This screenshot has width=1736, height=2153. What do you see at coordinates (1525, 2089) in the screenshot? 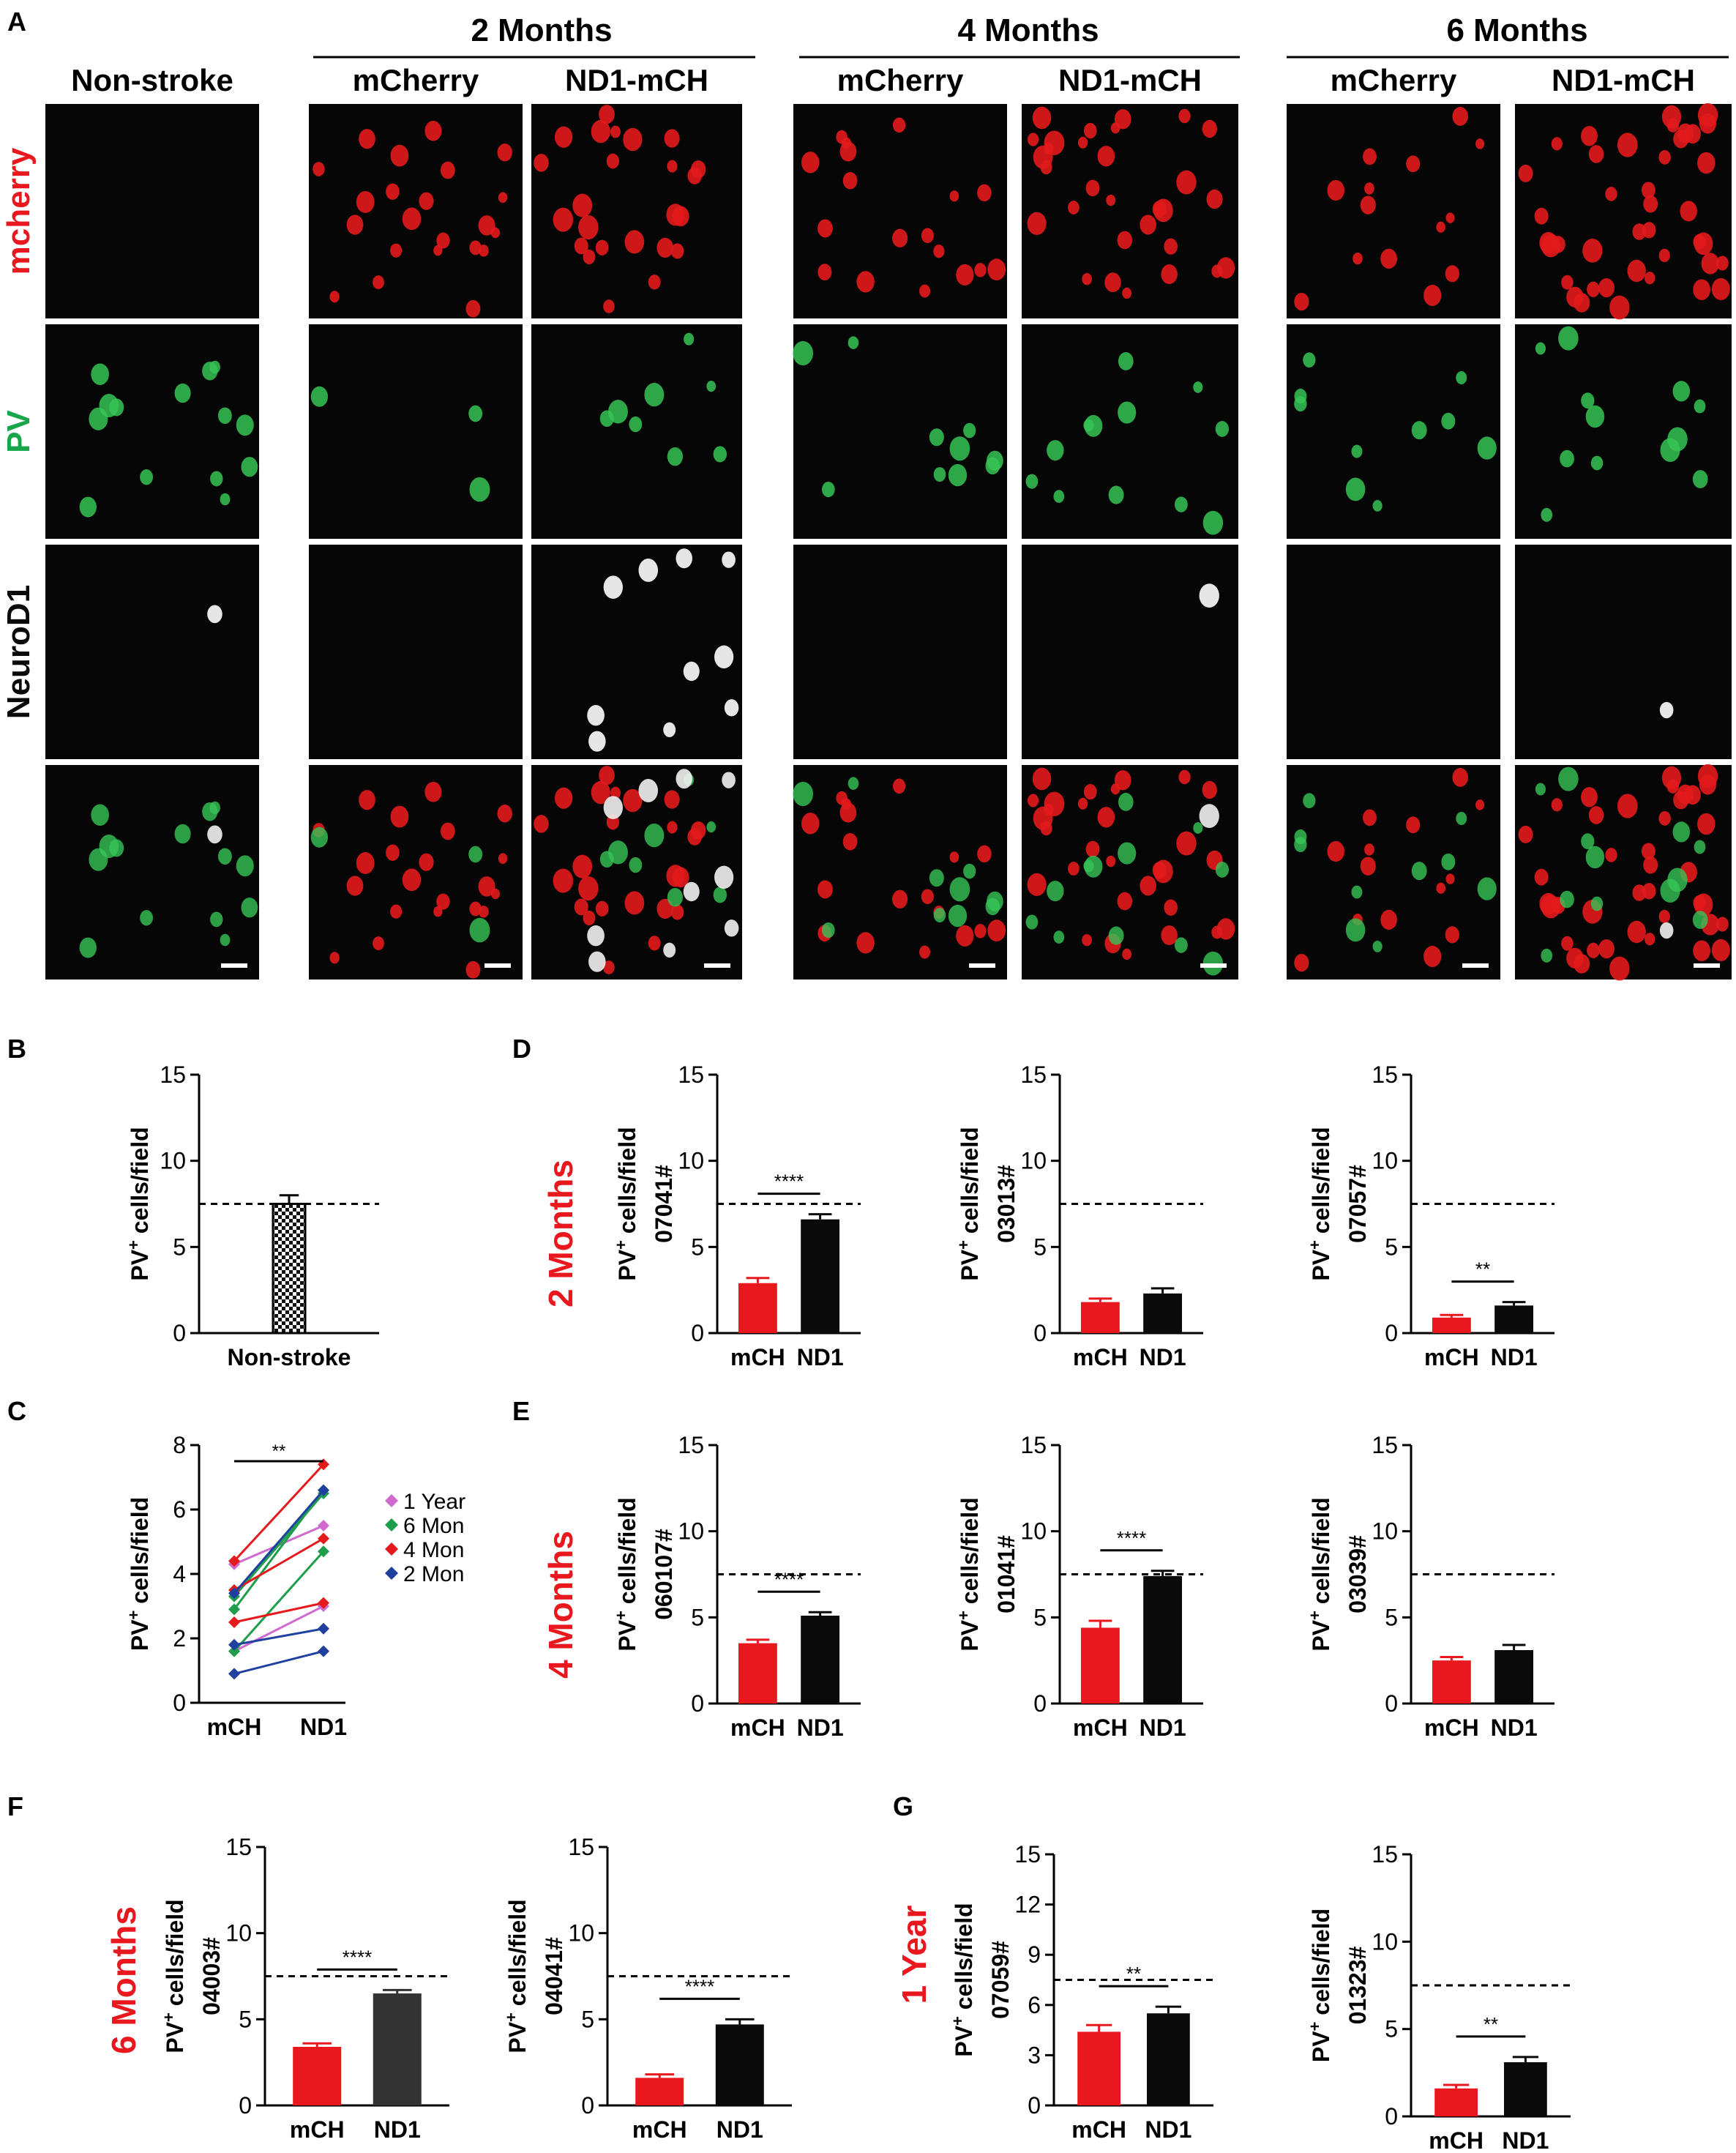
I see `bar-nd1` at bounding box center [1525, 2089].